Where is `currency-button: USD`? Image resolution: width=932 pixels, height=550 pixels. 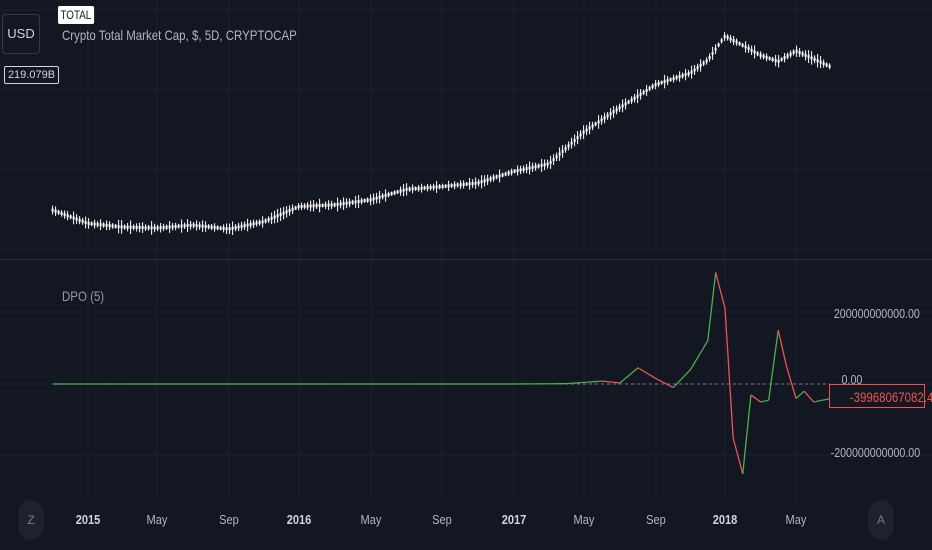 currency-button: USD is located at coordinates (21, 34).